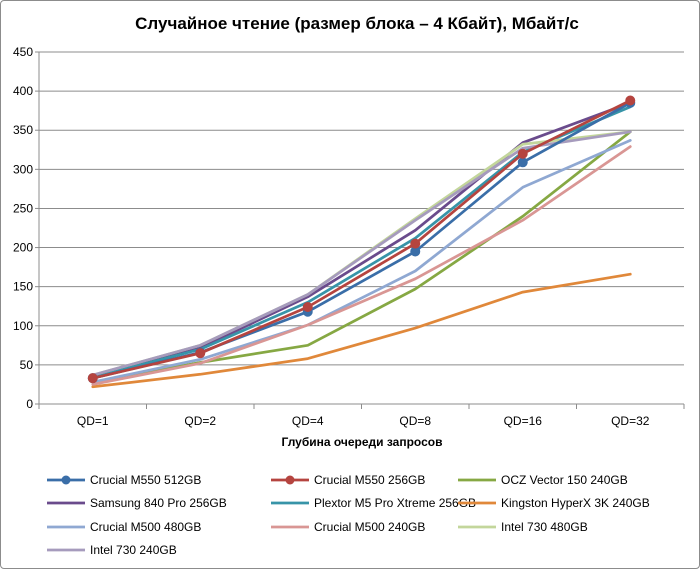  What do you see at coordinates (23, 130) in the screenshot?
I see `y-tick-label: 350` at bounding box center [23, 130].